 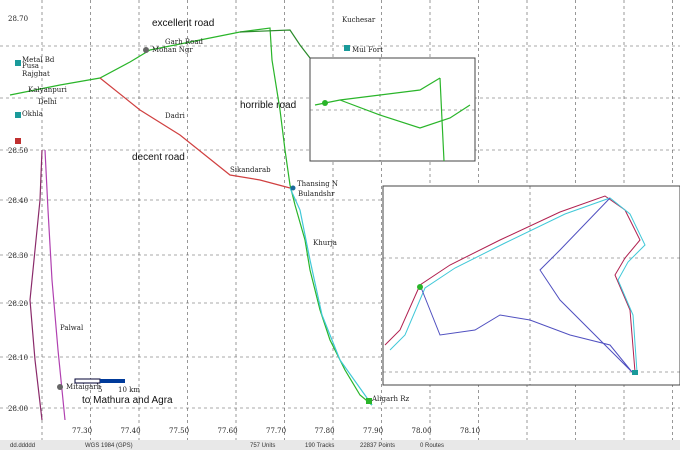 What do you see at coordinates (268, 105) in the screenshot?
I see `annotation: horrible road` at bounding box center [268, 105].